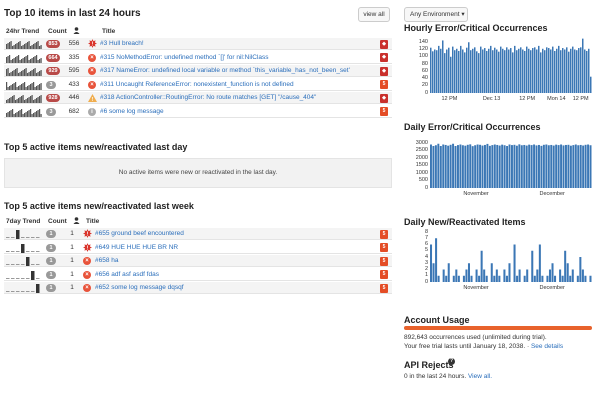 The width and height of the screenshot is (600, 401). What do you see at coordinates (421, 157) in the screenshot?
I see `y-tick-label: 2000` at bounding box center [421, 157].